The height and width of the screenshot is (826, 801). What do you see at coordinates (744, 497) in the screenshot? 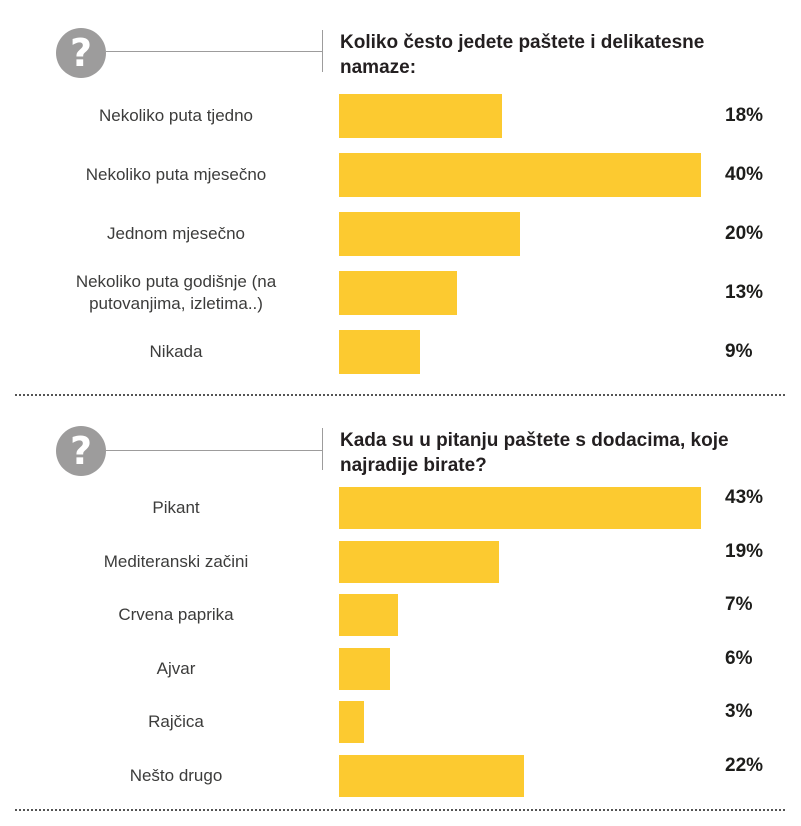
I see `value-label: 43%` at bounding box center [744, 497].